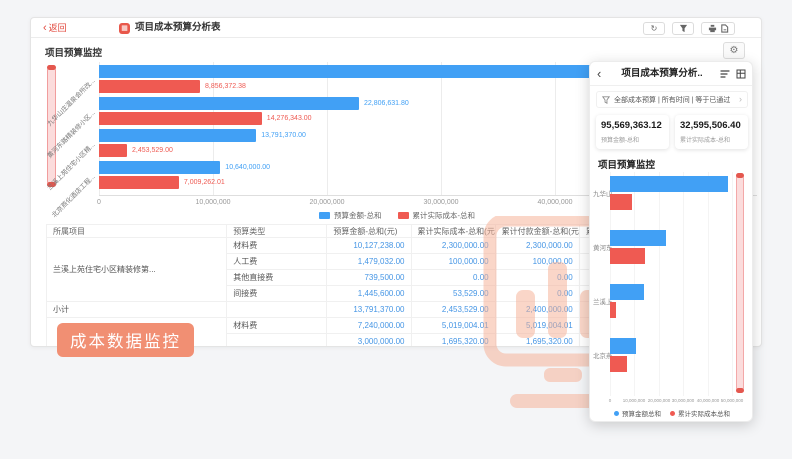 The image size is (792, 459). Describe the element at coordinates (453, 261) in the screenshot. I see `cell-actual: 100,000.00` at that location.